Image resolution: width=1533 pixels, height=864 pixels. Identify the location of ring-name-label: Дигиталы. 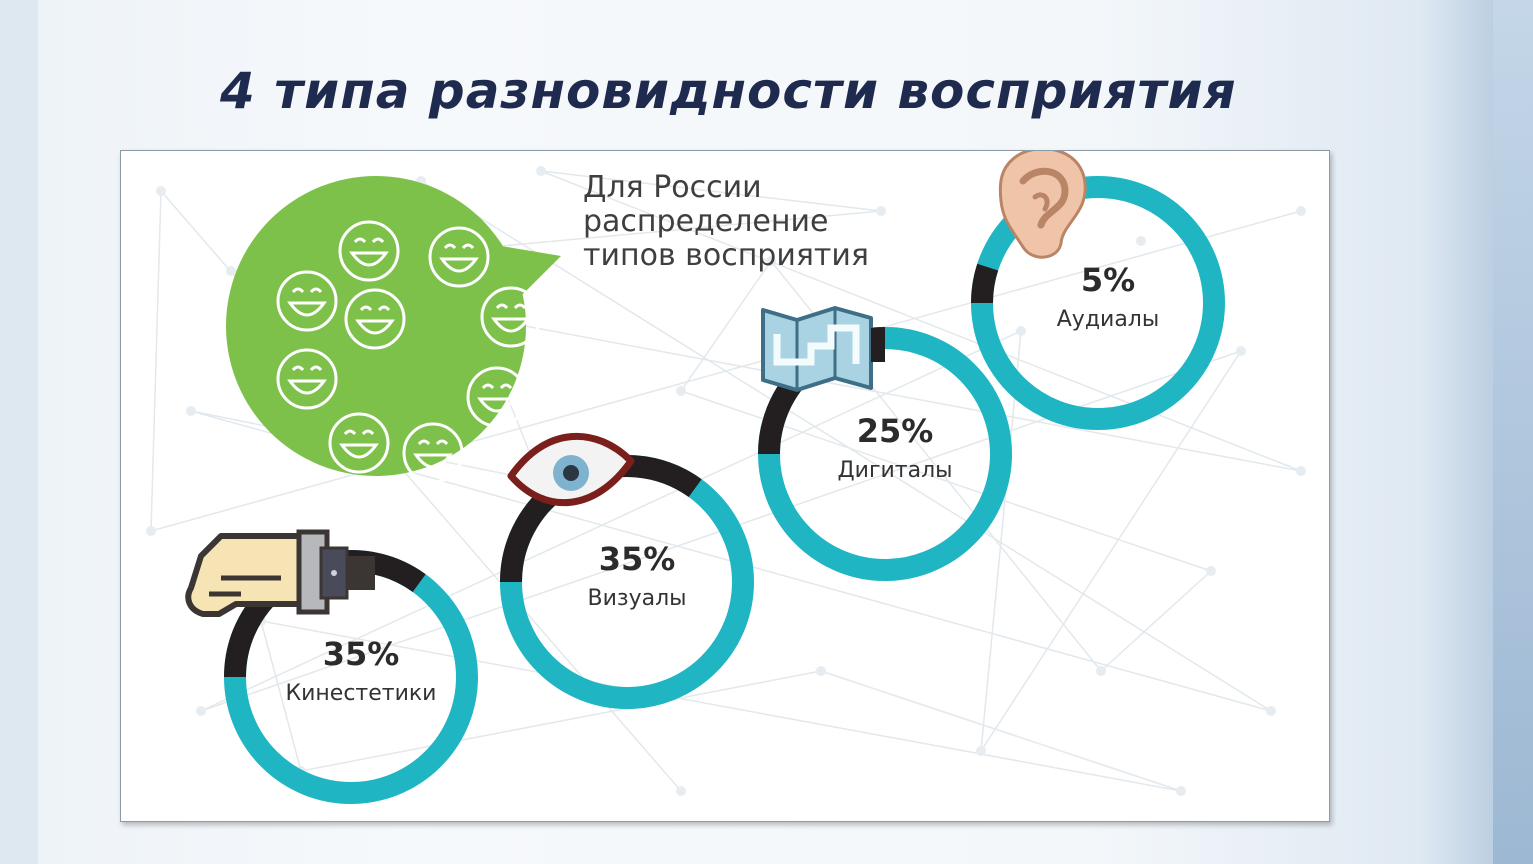
(895, 470).